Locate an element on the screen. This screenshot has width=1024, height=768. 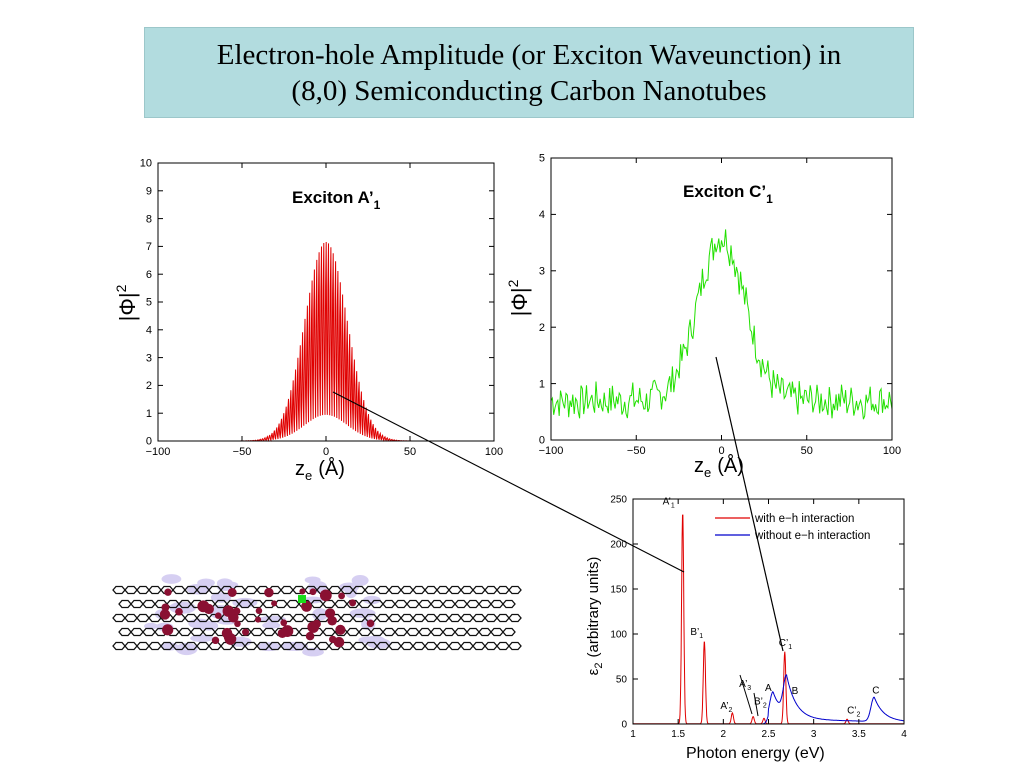
y-axis-ticks: 0 1 2 3 4 5 6 7 8 9 10 is located at coordinates (317, 303).